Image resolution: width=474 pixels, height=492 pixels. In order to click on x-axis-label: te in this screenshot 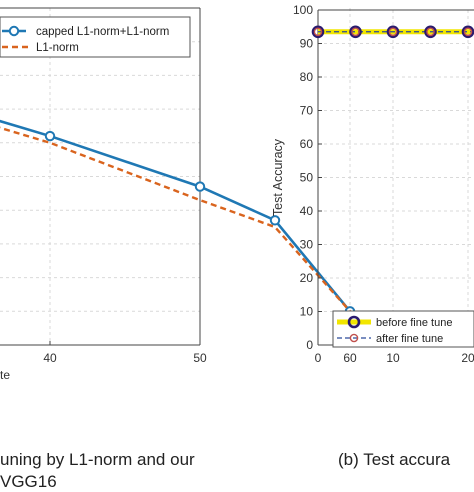, I will do `click(5, 375)`.